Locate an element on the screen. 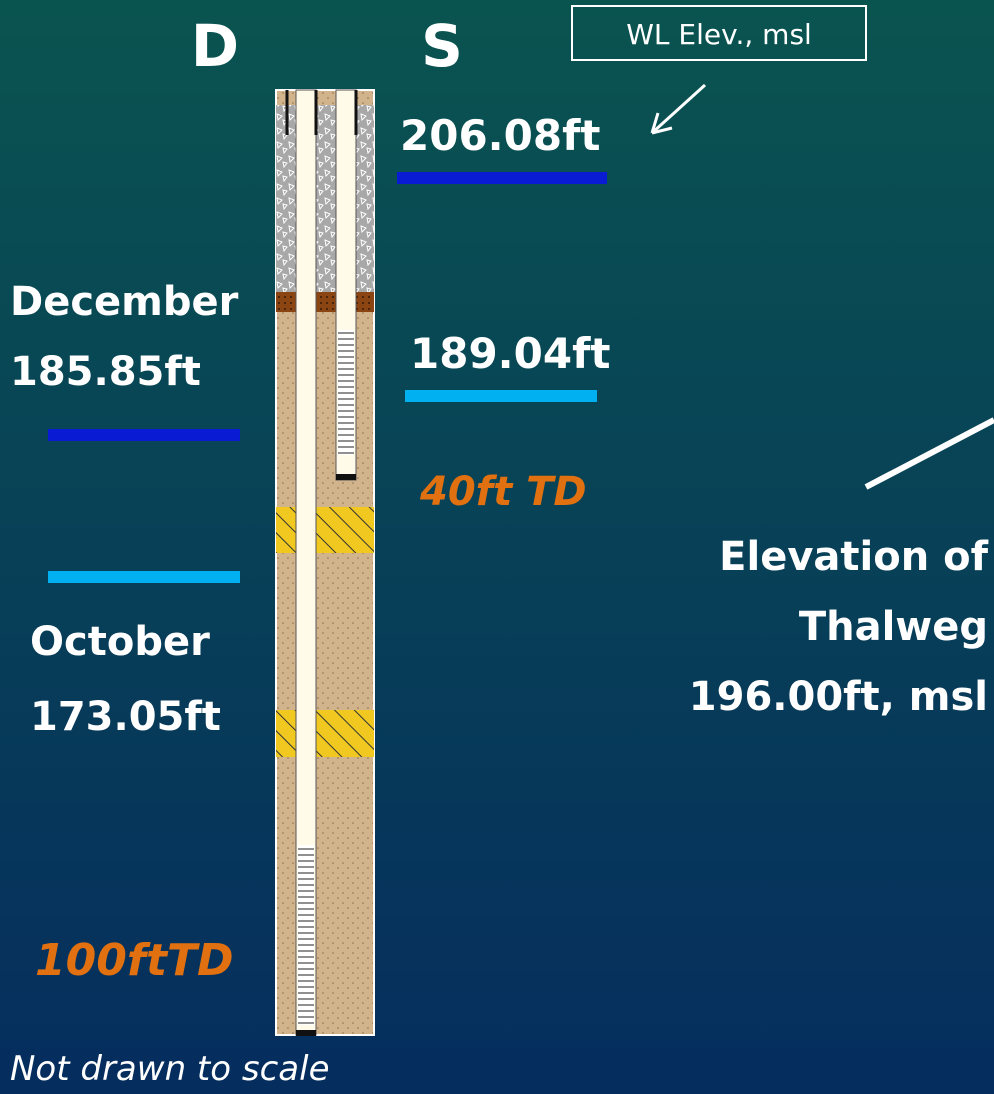 The image size is (994, 1094). depth-label: 100ftTD is located at coordinates (134, 960).